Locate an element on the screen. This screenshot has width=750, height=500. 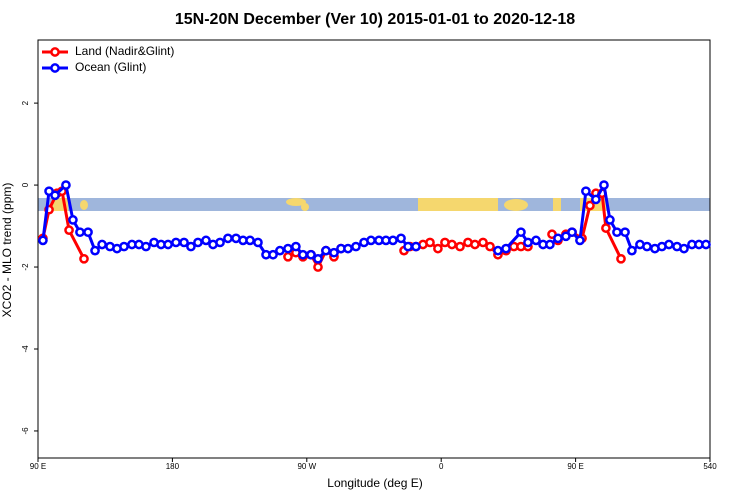
y-tick-label: 2 is located at coordinates (25, 102).